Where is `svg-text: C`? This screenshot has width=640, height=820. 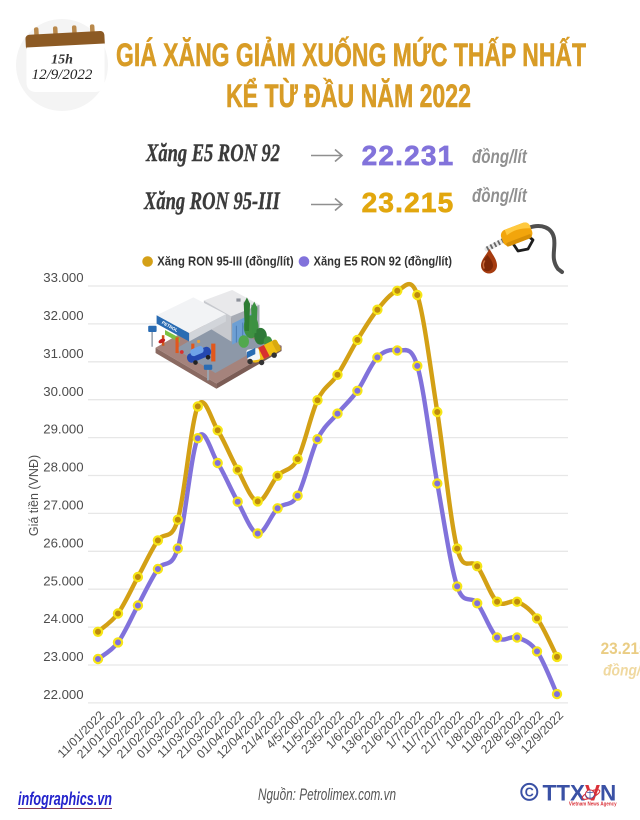
svg-text: C is located at coordinates (529, 792).